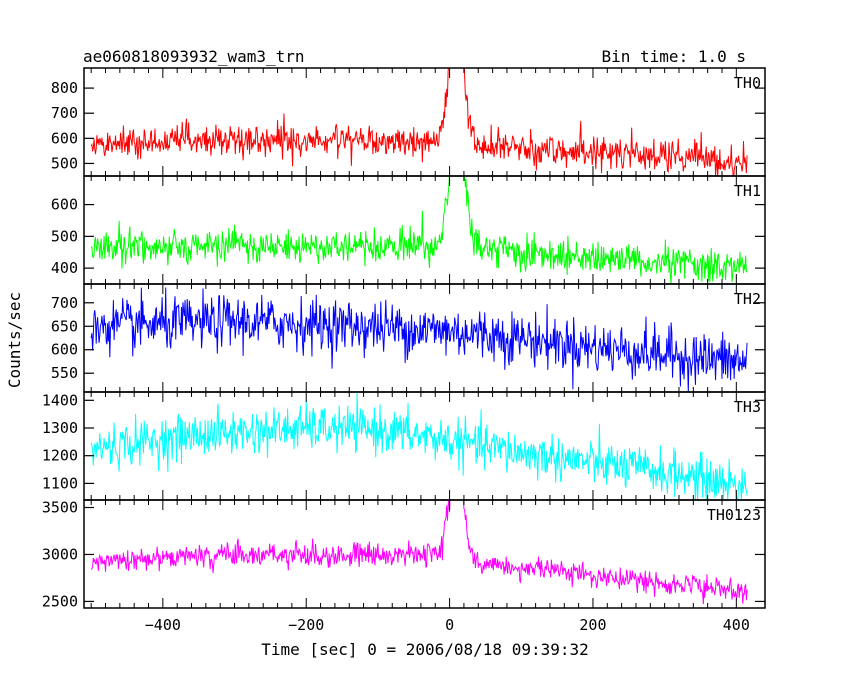 This screenshot has width=850, height=685. Describe the element at coordinates (64, 88) in the screenshot. I see `y-tick-label: 800` at that location.